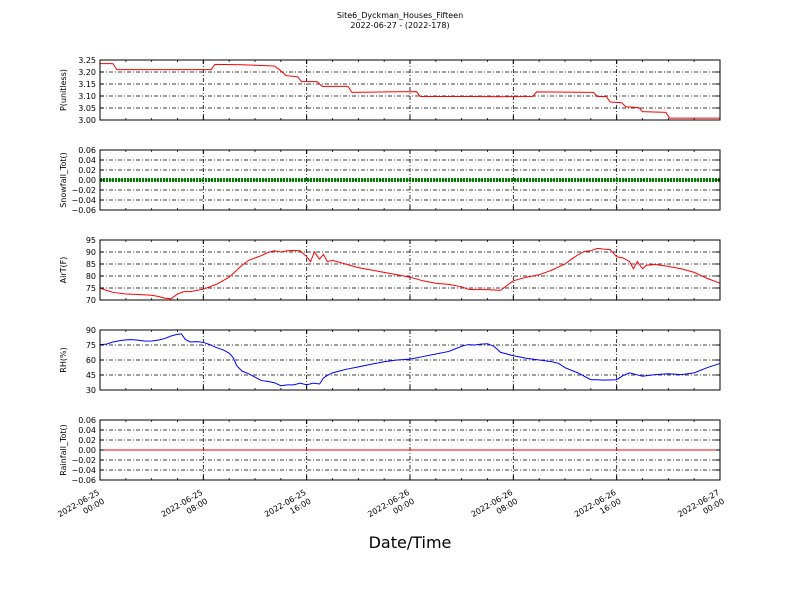 The image size is (800, 600). Describe the element at coordinates (400, 25) in the screenshot. I see `chart-subtitle: 2022-06-27 - (2022-178)` at that location.